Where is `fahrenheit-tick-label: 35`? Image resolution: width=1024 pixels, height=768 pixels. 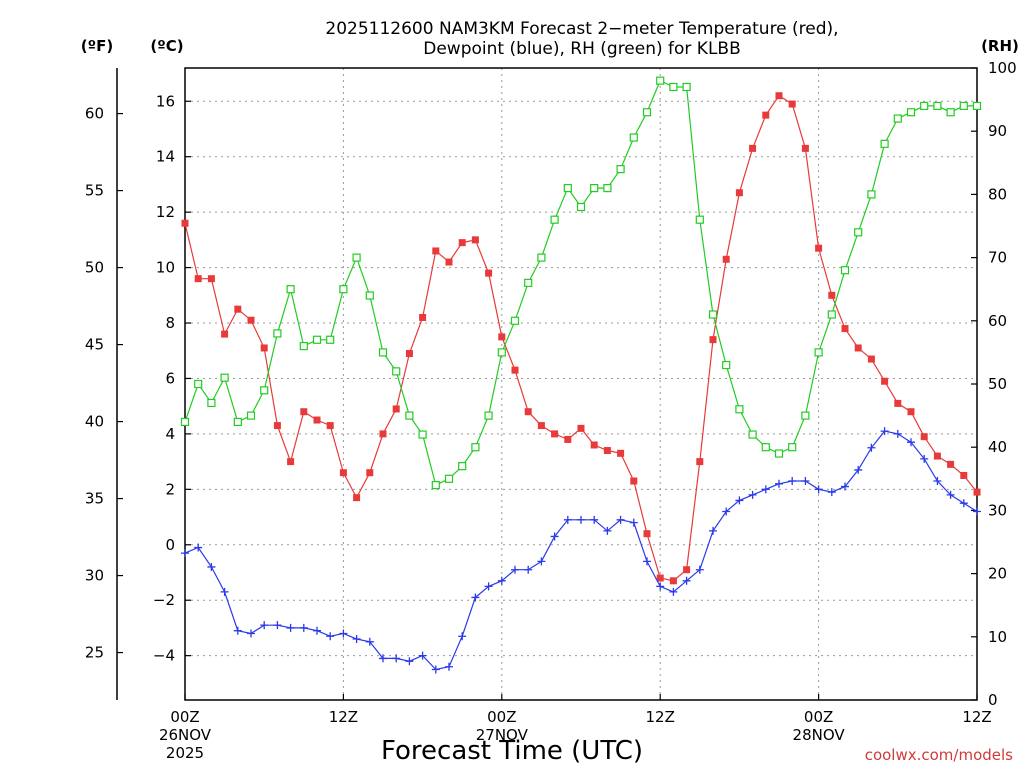
fahrenheit-tick-label: 35 is located at coordinates (94, 499).